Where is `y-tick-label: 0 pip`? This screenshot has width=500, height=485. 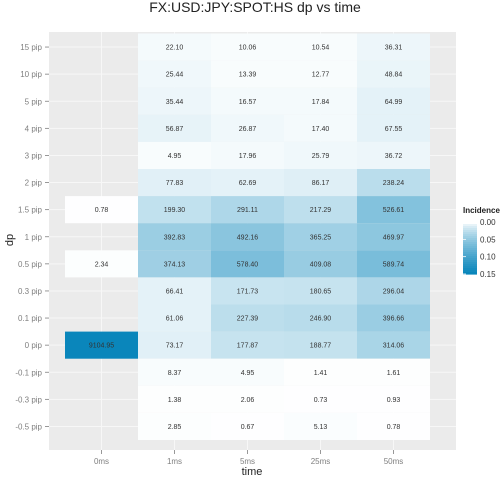
y-tick-label: 0 pip is located at coordinates (34, 345).